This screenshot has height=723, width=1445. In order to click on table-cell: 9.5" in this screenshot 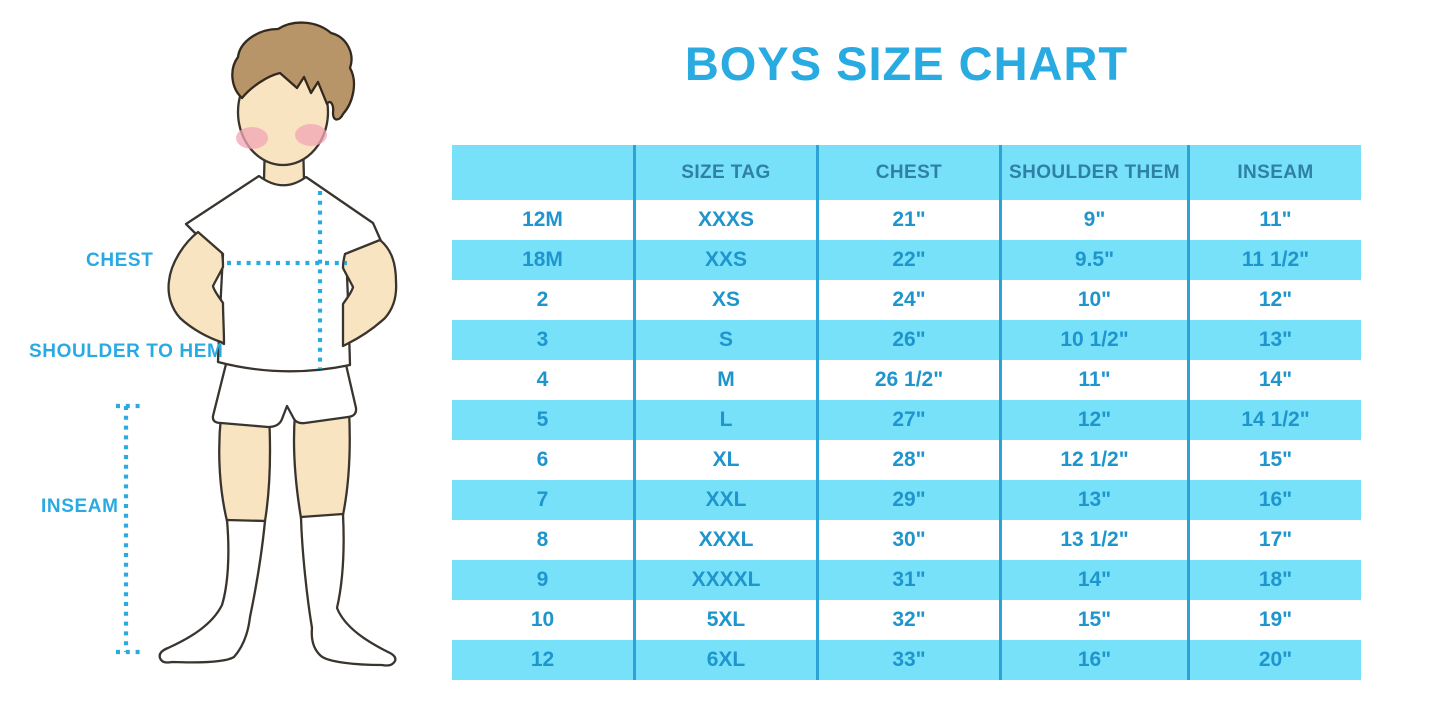, I will do `click(1093, 260)`.